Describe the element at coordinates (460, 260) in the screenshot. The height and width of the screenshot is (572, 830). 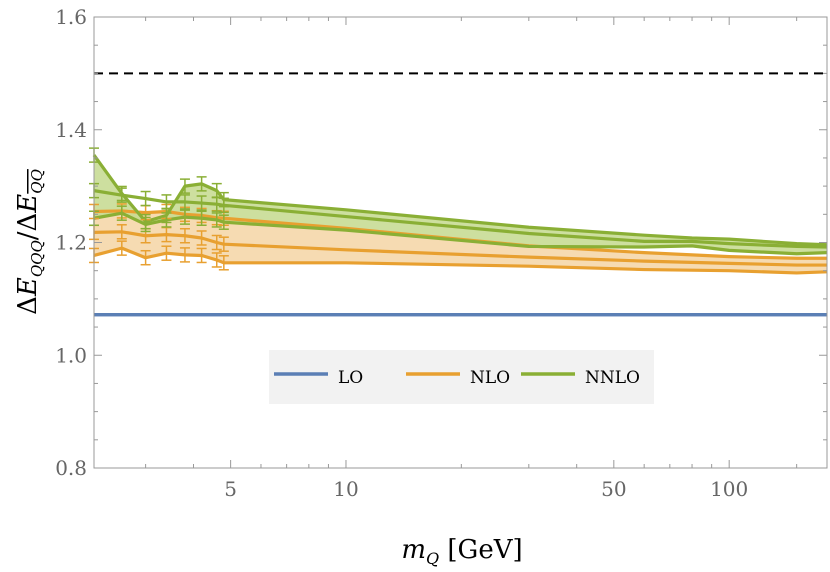
I see `nlo-lower-line` at that location.